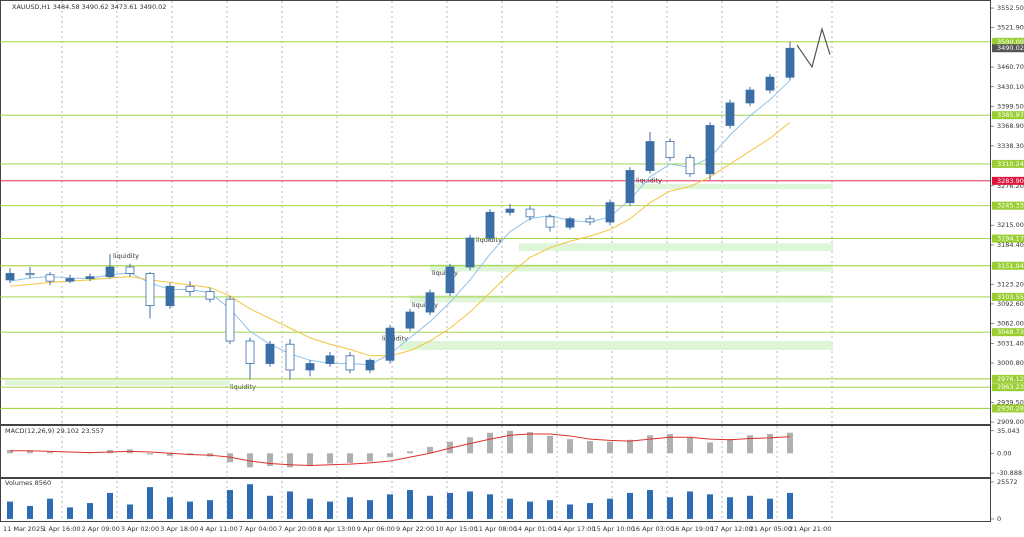 The width and height of the screenshot is (1024, 537). I want to click on y-tick-label: 3092.60, so click(1010, 304).